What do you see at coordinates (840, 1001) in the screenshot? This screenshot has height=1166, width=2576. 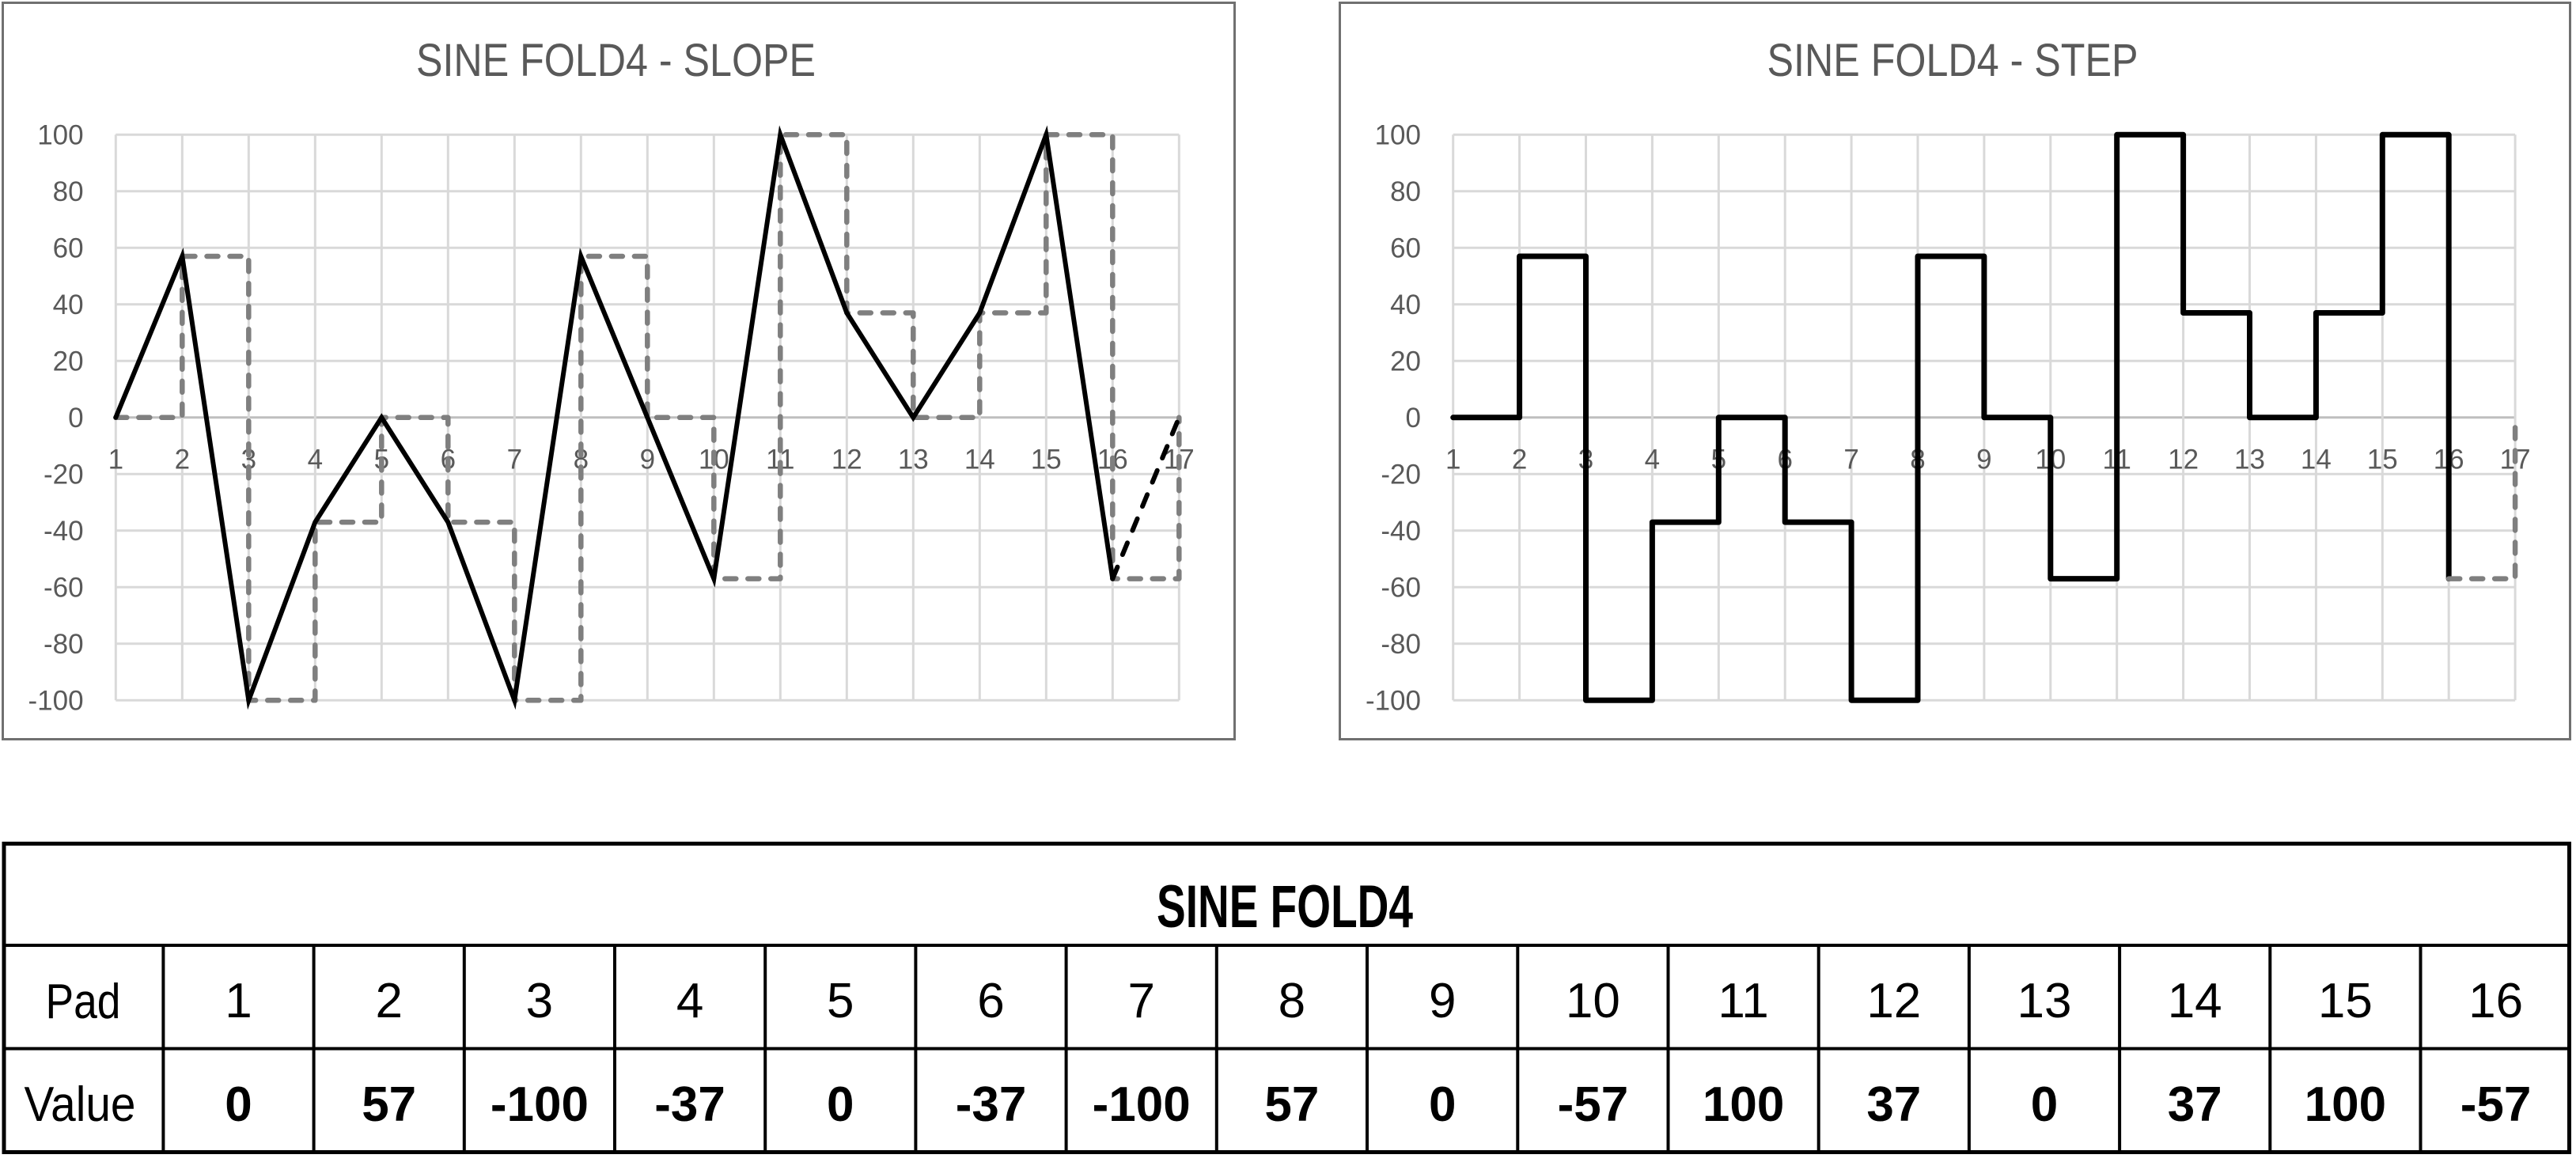 I see `svg-text: 5` at bounding box center [840, 1001].